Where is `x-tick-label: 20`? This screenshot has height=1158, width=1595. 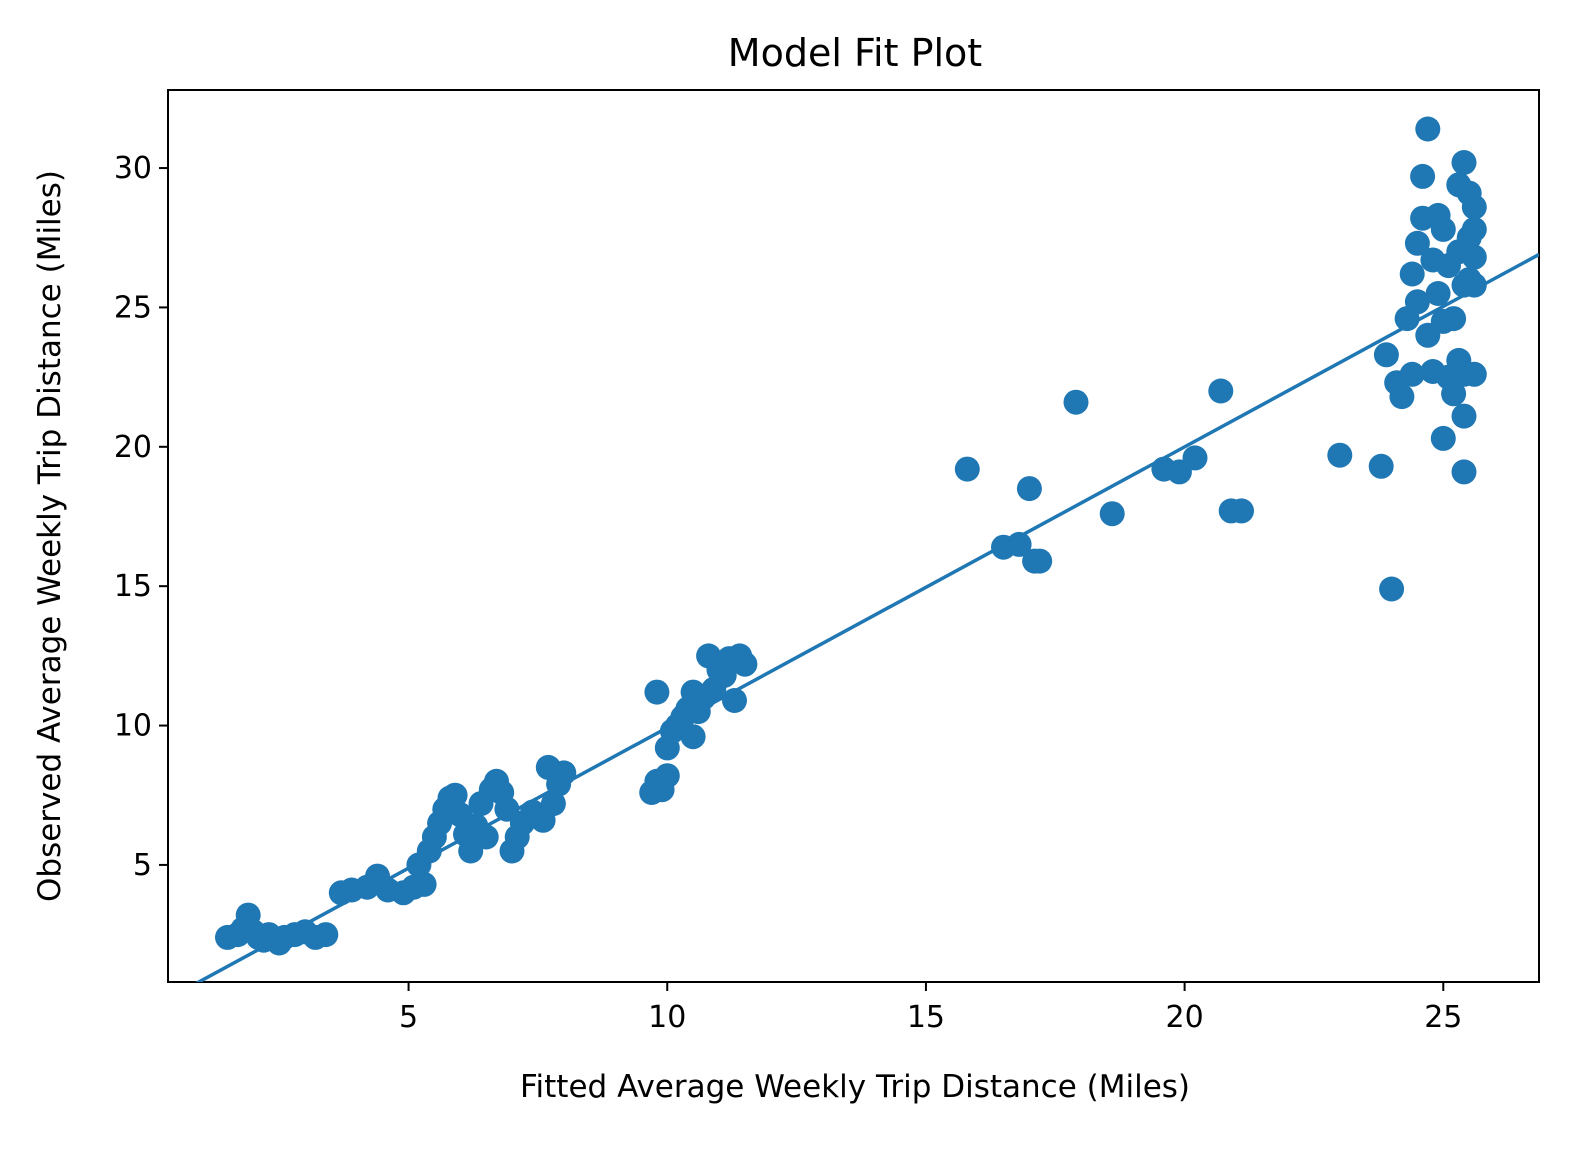 x-tick-label: 20 is located at coordinates (1185, 1017).